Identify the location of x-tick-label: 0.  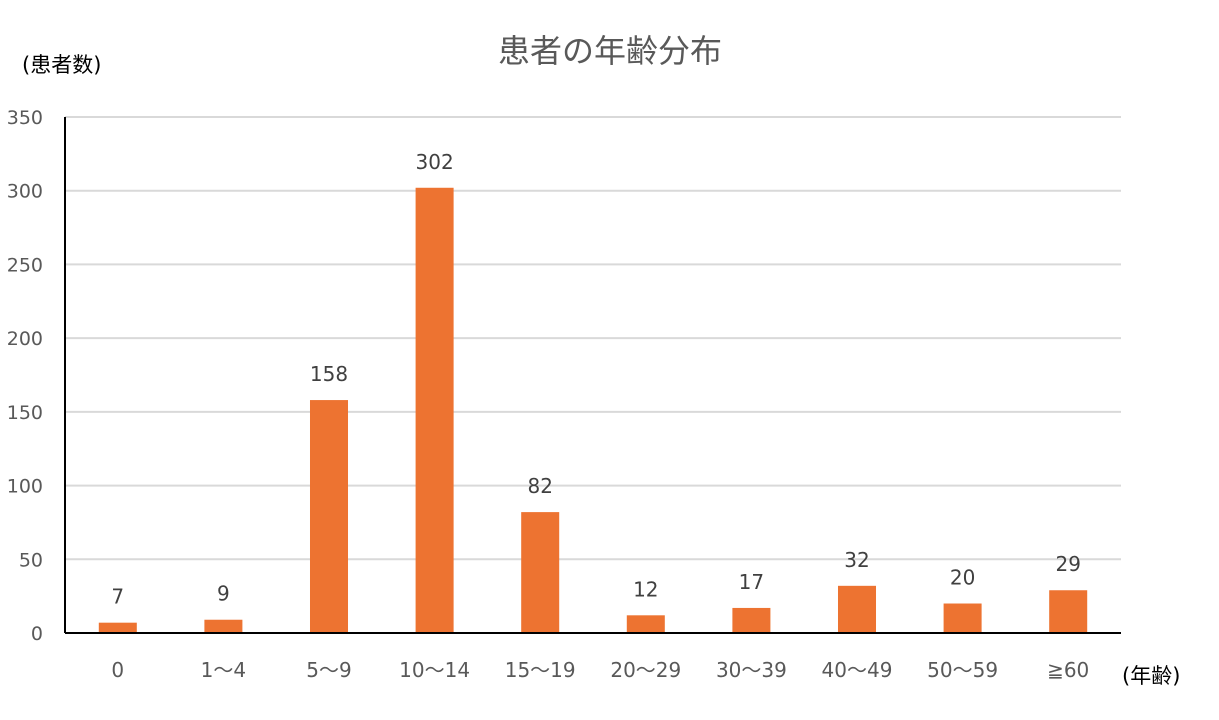
(117, 670).